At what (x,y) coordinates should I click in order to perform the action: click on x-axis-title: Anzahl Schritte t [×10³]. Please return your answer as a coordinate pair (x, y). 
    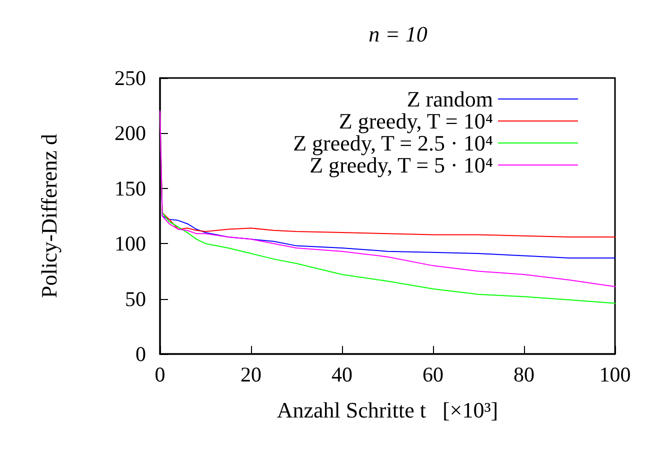
    Looking at the image, I should click on (387, 410).